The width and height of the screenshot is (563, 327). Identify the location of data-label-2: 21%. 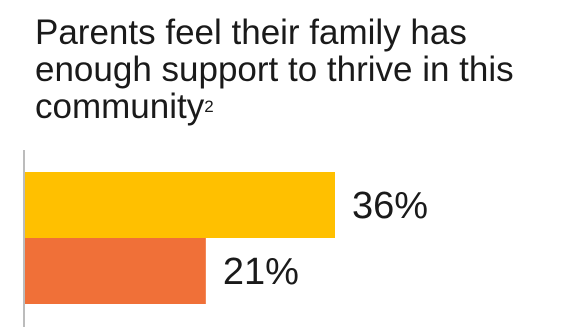
(261, 272).